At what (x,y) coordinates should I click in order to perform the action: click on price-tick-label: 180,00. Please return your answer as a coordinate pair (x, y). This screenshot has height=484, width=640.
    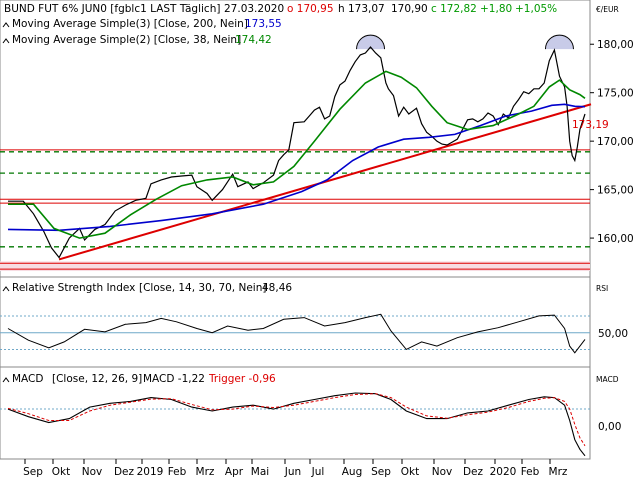
    Looking at the image, I should click on (615, 45).